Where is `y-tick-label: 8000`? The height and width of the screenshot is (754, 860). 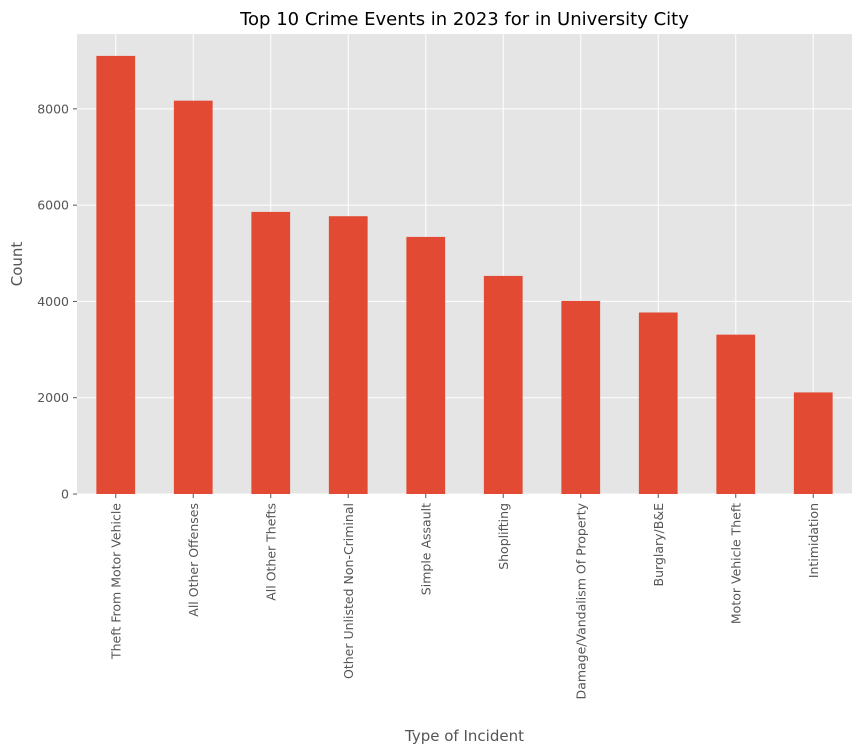 y-tick-label: 8000 is located at coordinates (53, 108).